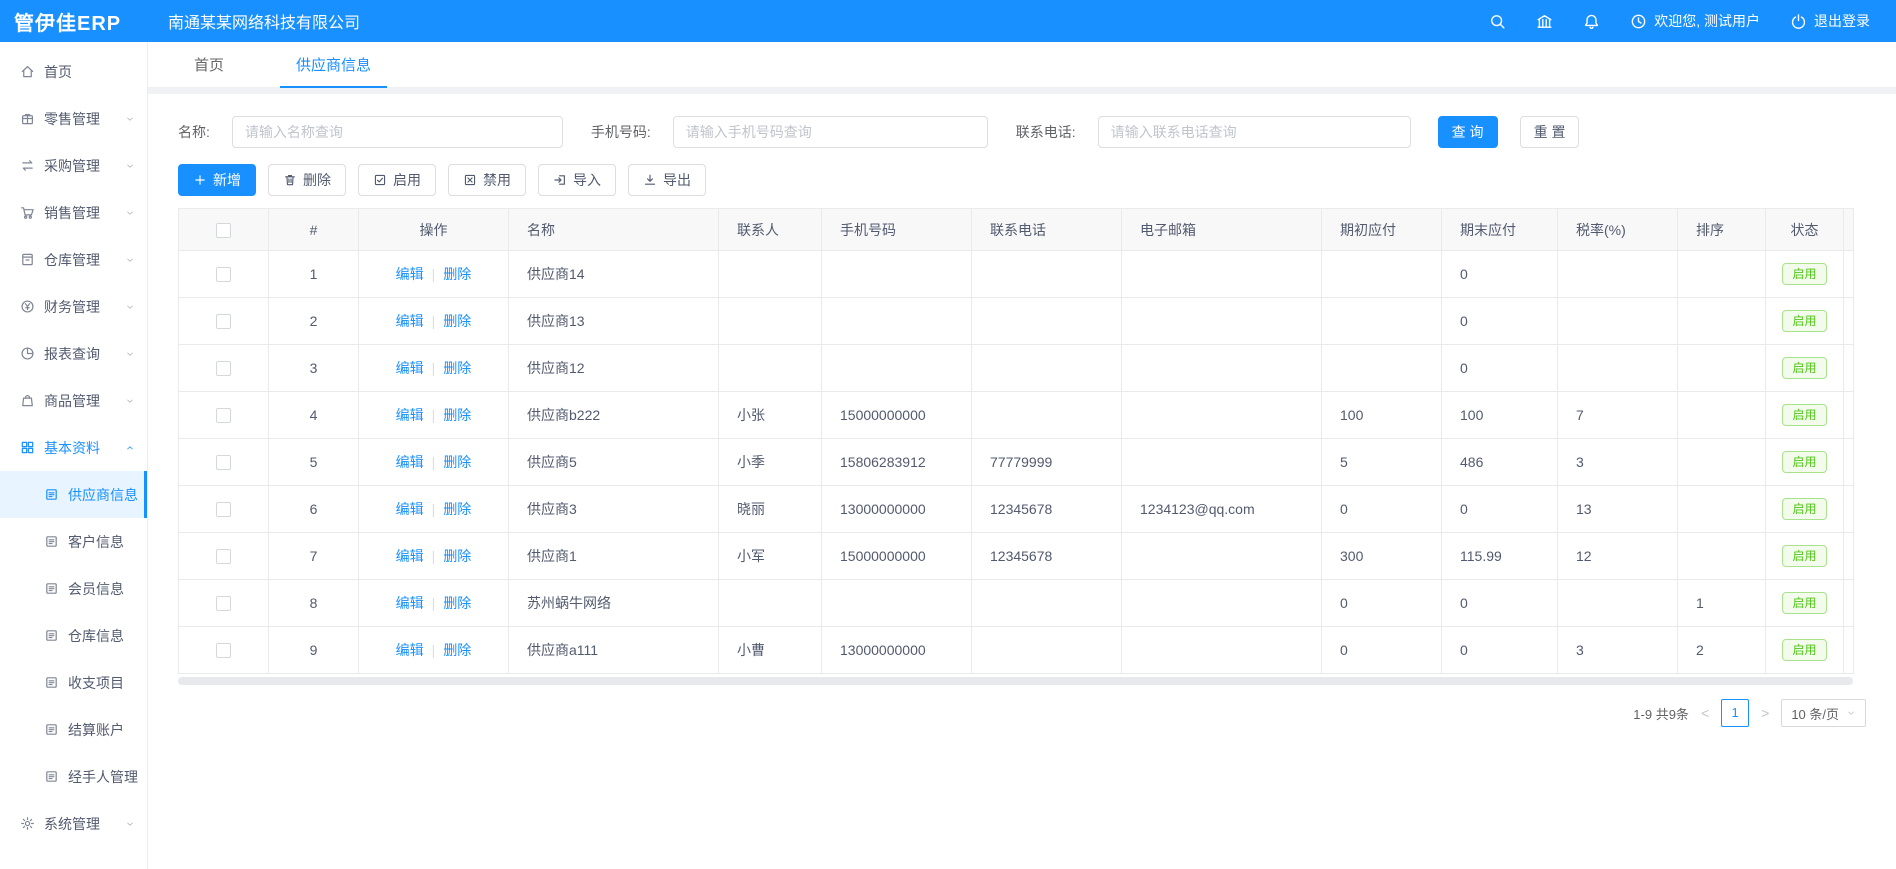 The width and height of the screenshot is (1896, 869). Describe the element at coordinates (1544, 21) in the screenshot. I see `bank-icon` at that location.